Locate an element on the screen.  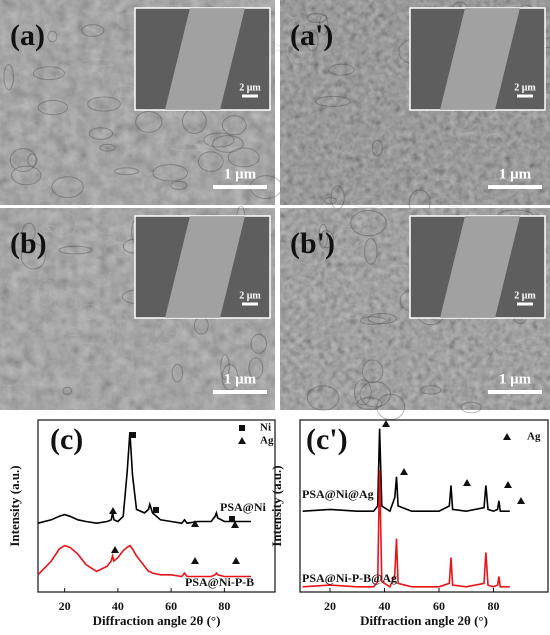
series-label: PSA@Ni@Ag is located at coordinates (338, 494).